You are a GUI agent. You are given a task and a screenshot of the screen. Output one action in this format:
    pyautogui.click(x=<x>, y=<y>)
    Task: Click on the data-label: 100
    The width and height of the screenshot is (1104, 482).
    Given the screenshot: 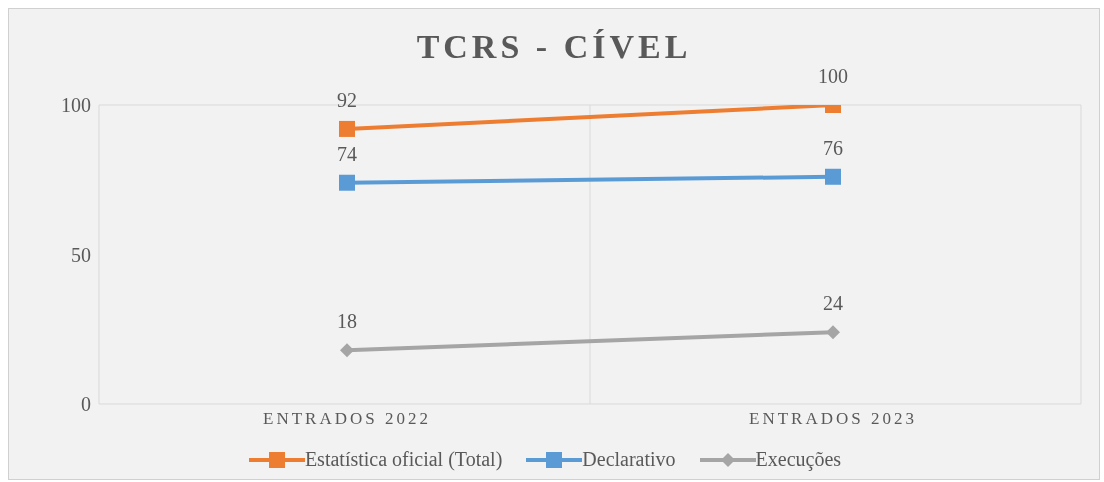 What is the action you would take?
    pyautogui.click(x=833, y=76)
    